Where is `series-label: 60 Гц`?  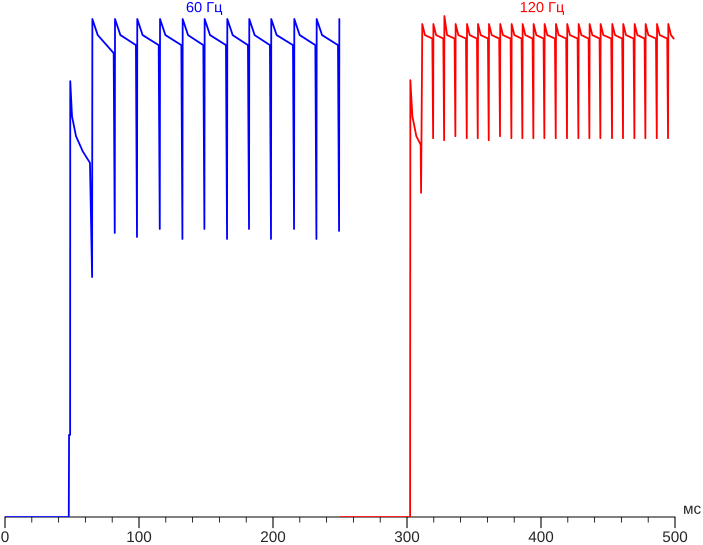 series-label: 60 Гц is located at coordinates (204, 9).